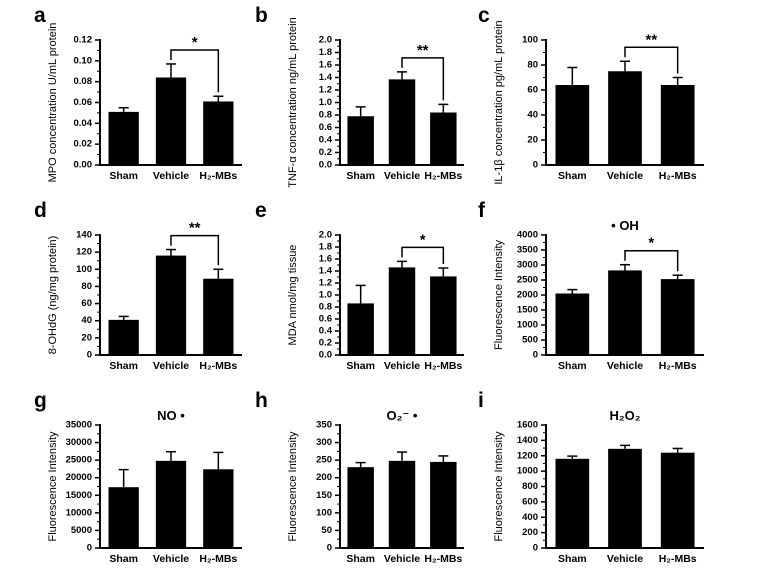 The width and height of the screenshot is (764, 578). I want to click on y-tick-label: 1000, so click(527, 325).